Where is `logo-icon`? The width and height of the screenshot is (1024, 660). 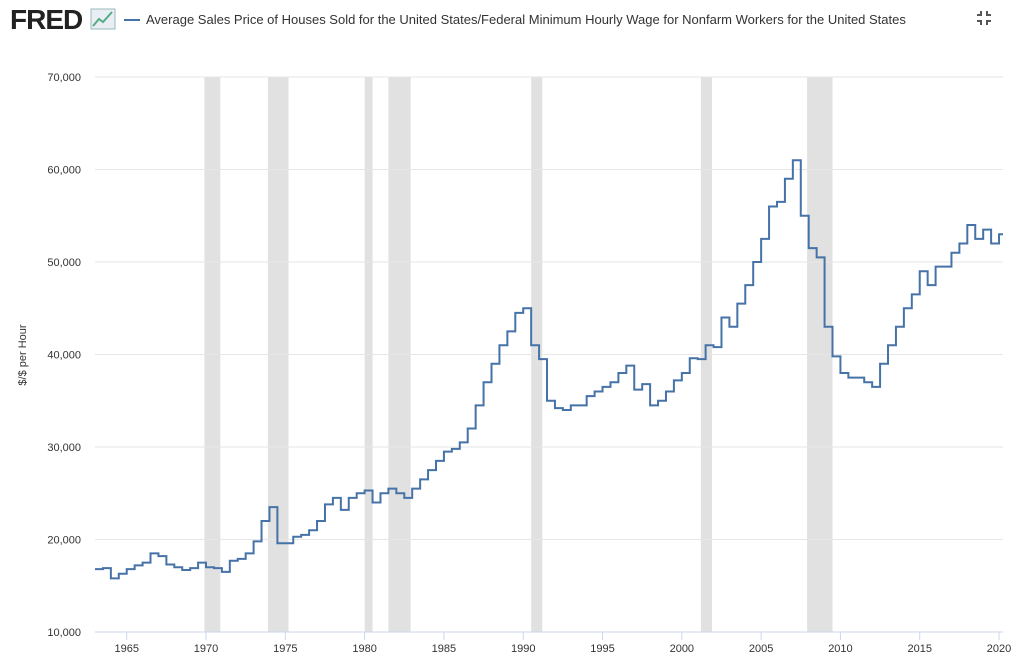
logo-icon is located at coordinates (103, 19).